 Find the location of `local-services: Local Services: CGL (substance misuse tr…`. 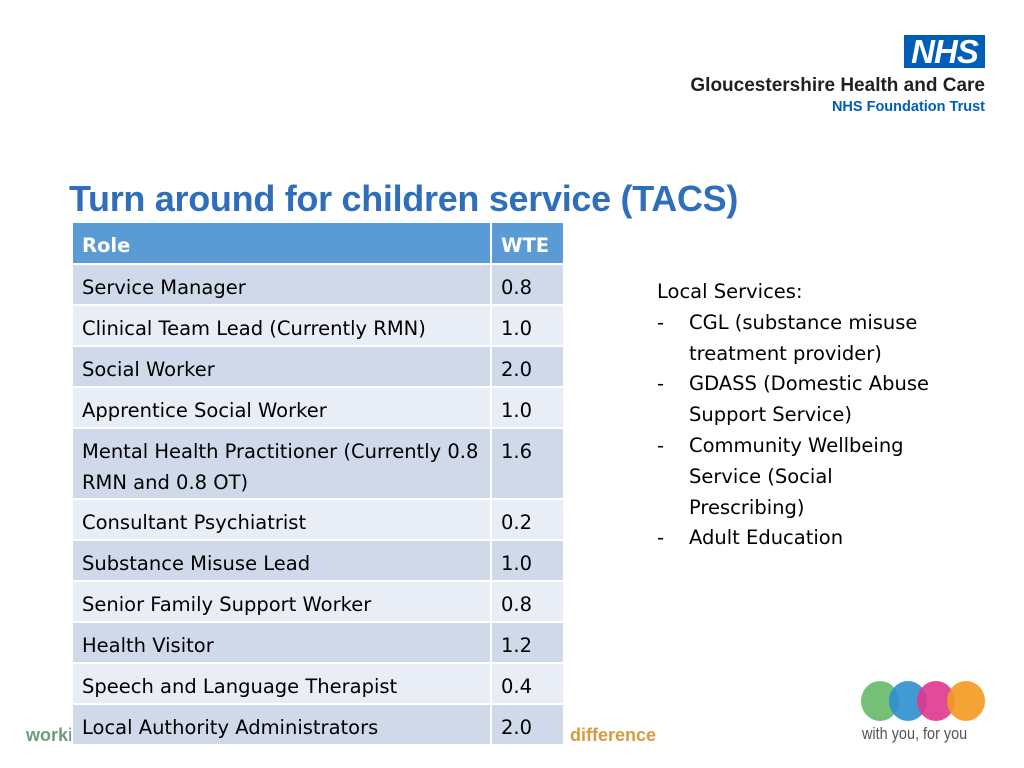

local-services: Local Services: CGL (substance misuse tr… is located at coordinates (803, 415).